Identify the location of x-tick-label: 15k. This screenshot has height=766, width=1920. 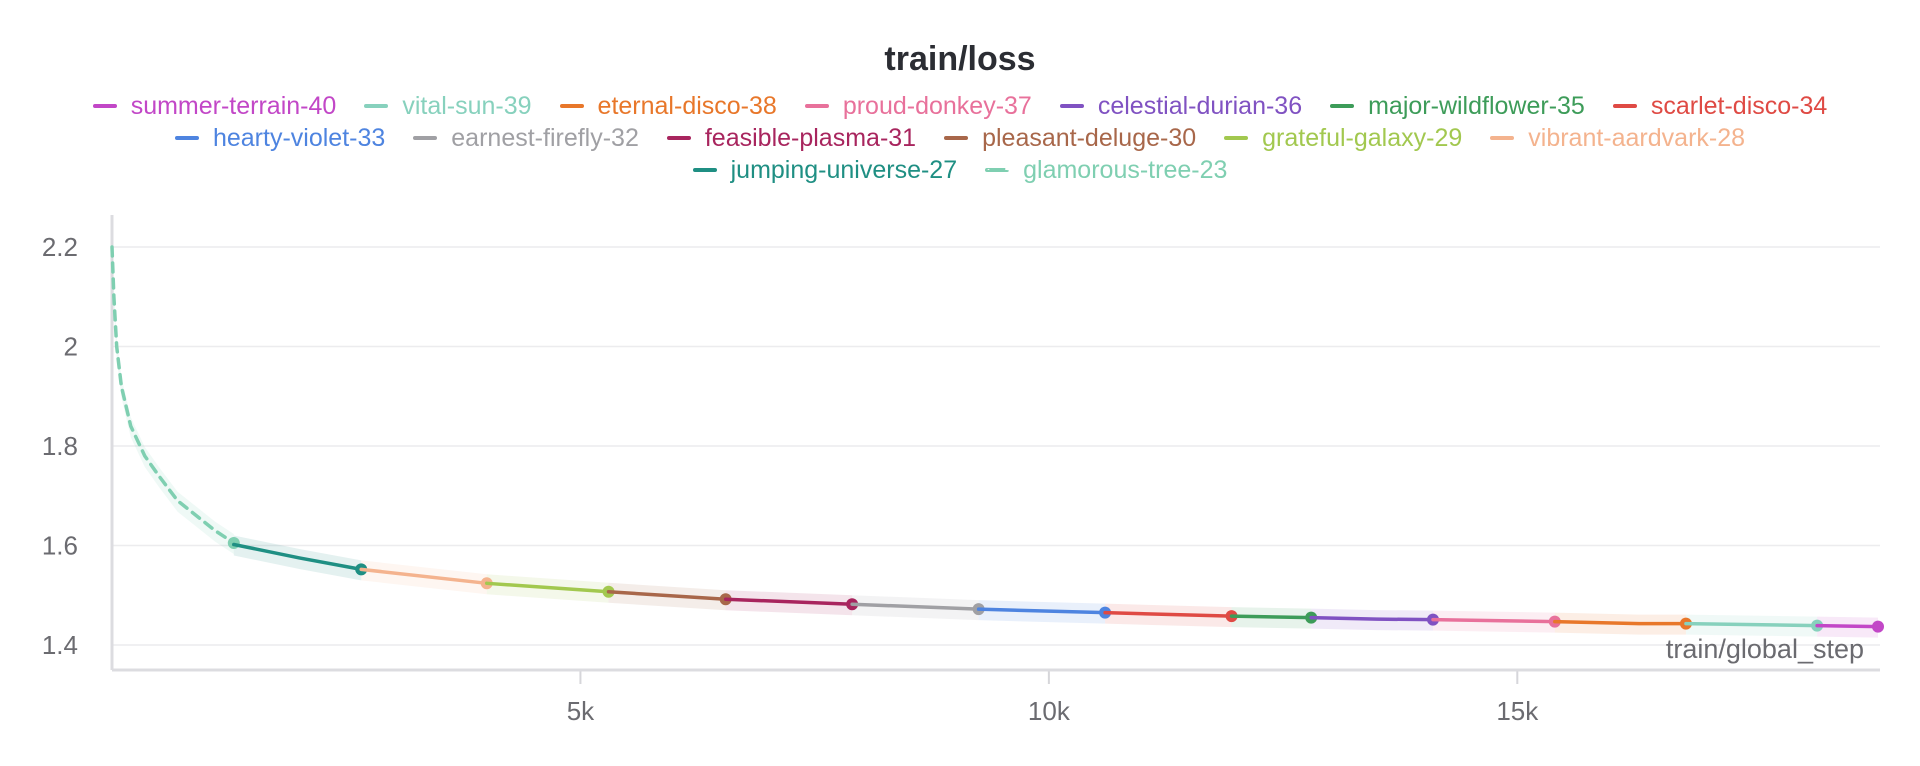
(1517, 711).